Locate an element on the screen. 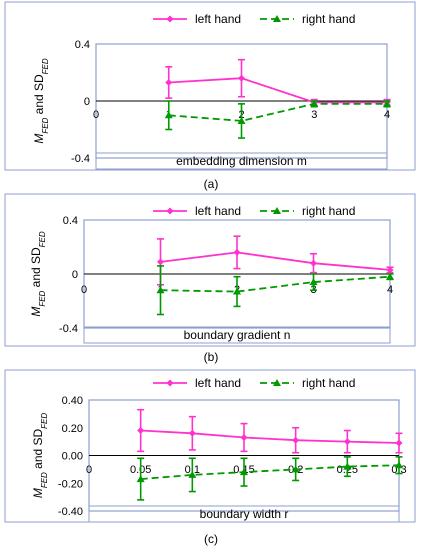 The width and height of the screenshot is (422, 555). panel-caption: (a) is located at coordinates (211, 184).